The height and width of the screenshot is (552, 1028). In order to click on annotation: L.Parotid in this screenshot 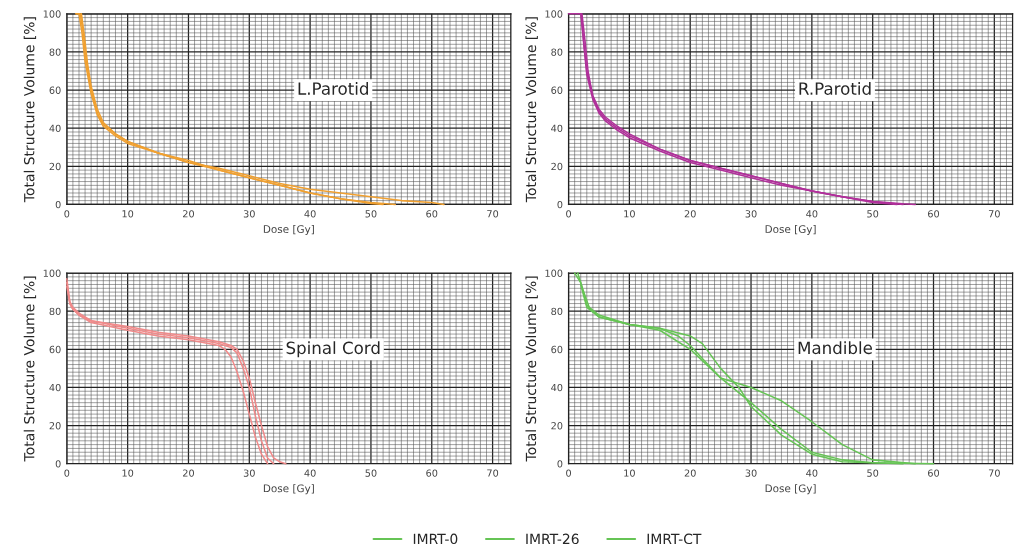, I will do `click(333, 88)`.